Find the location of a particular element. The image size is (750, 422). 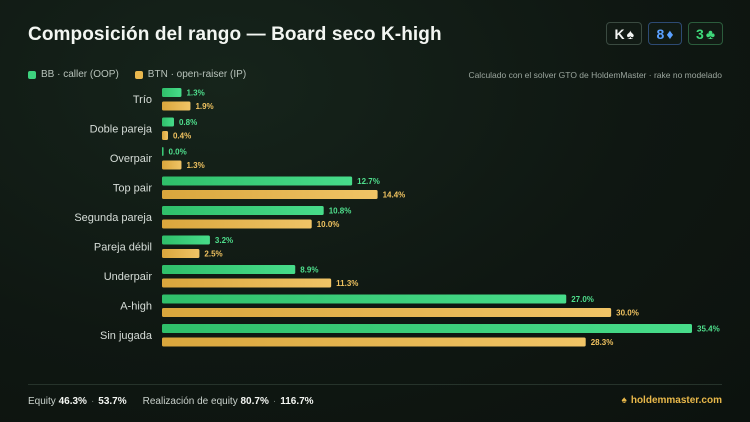

value-label-btn: 1.9% is located at coordinates (204, 106).